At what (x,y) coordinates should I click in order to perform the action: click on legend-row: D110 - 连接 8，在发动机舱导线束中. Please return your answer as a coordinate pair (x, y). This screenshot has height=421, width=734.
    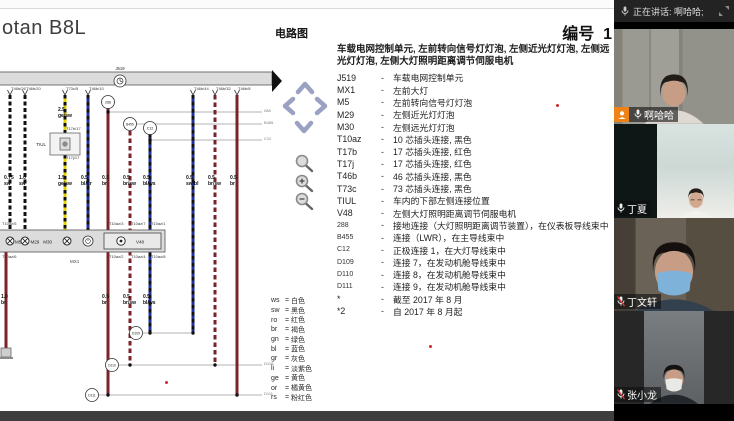
    Looking at the image, I should click on (474, 274).